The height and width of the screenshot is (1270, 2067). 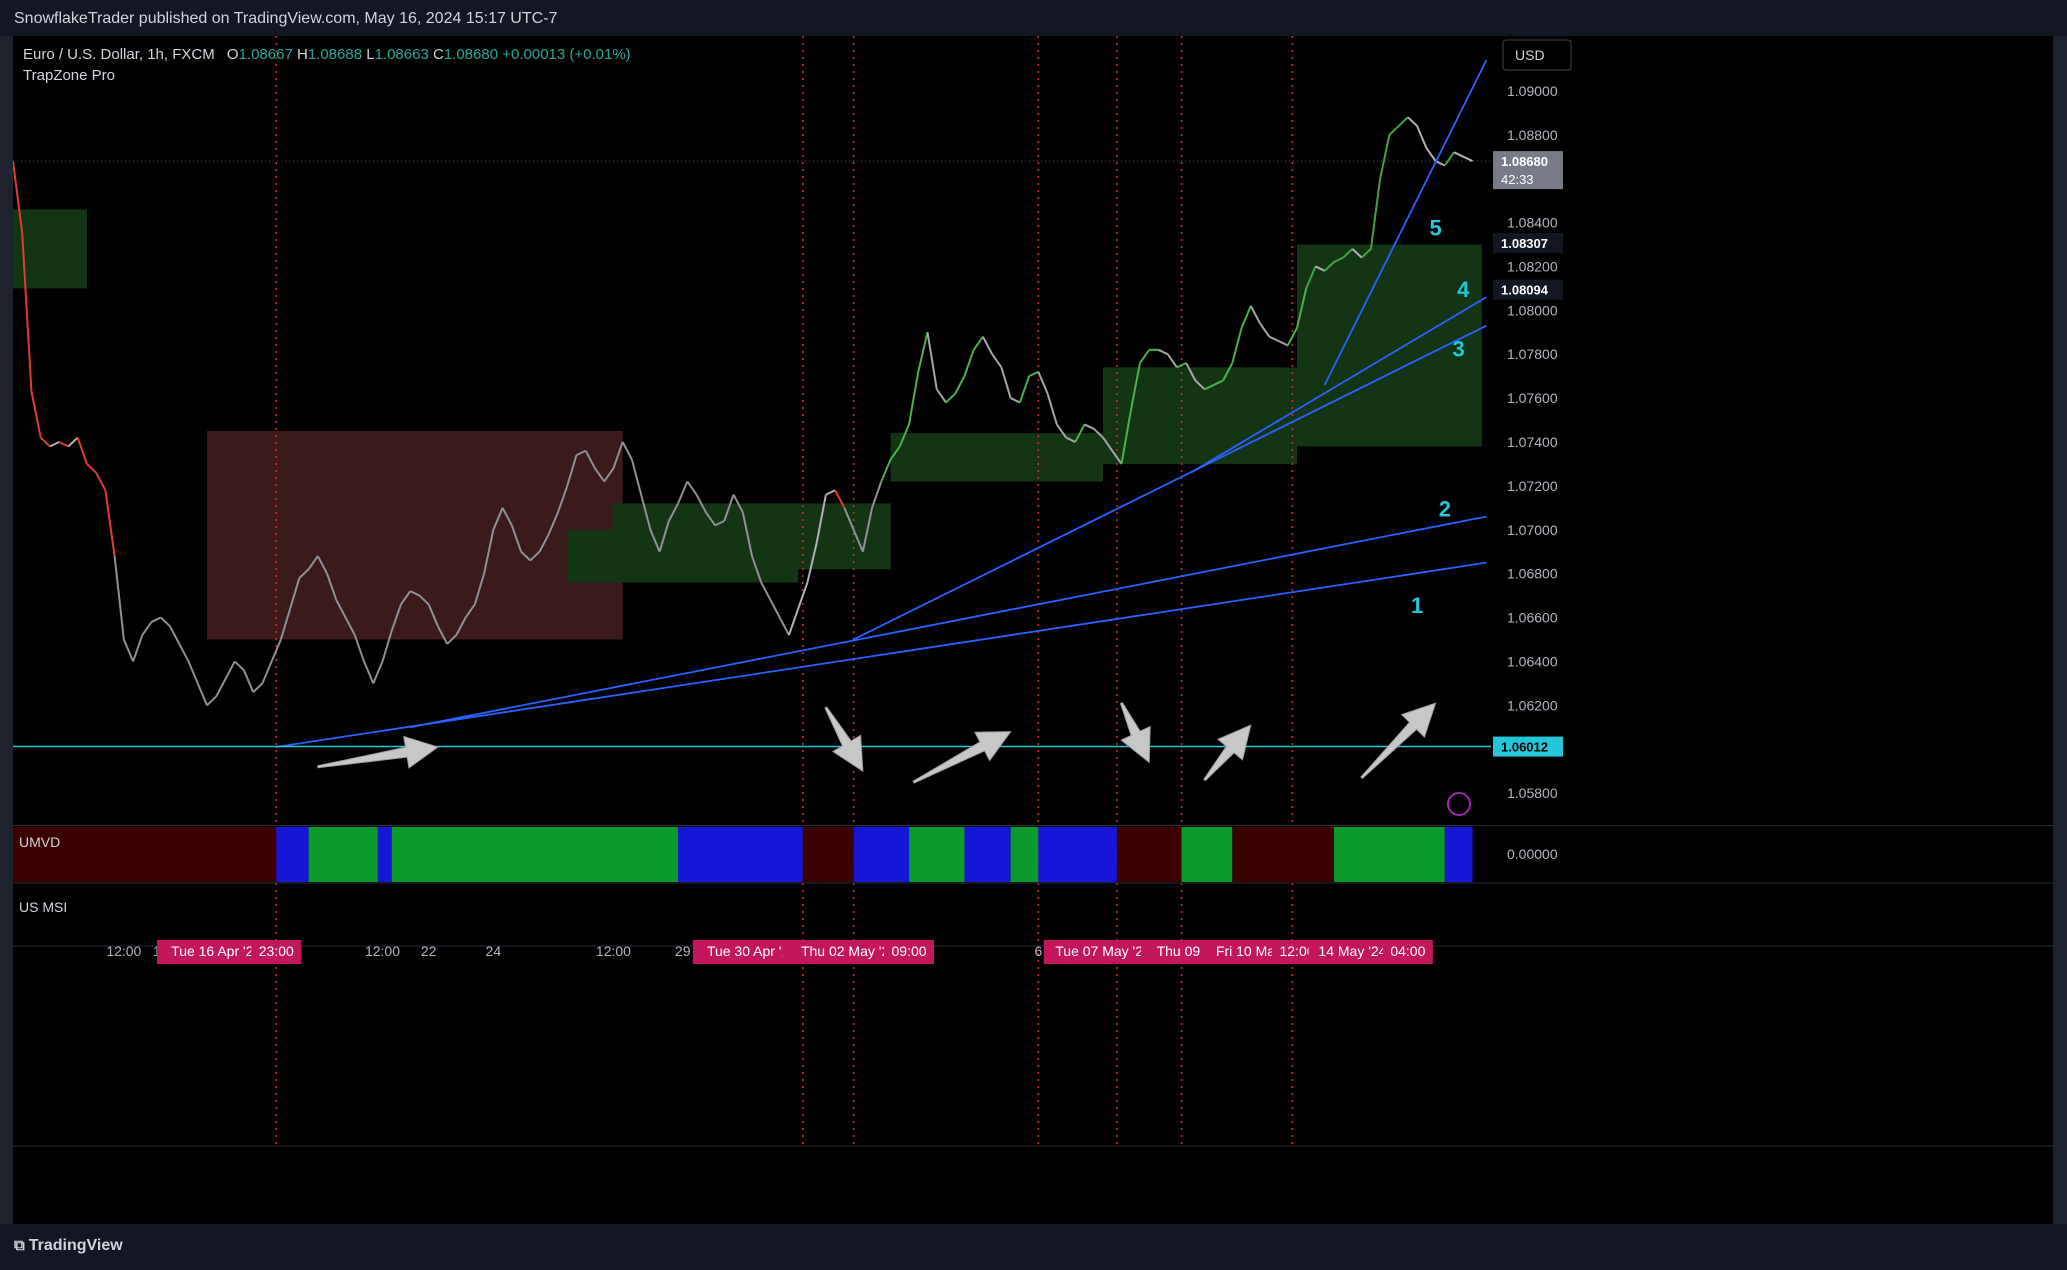 What do you see at coordinates (232, 54) in the screenshot?
I see `open-label: O` at bounding box center [232, 54].